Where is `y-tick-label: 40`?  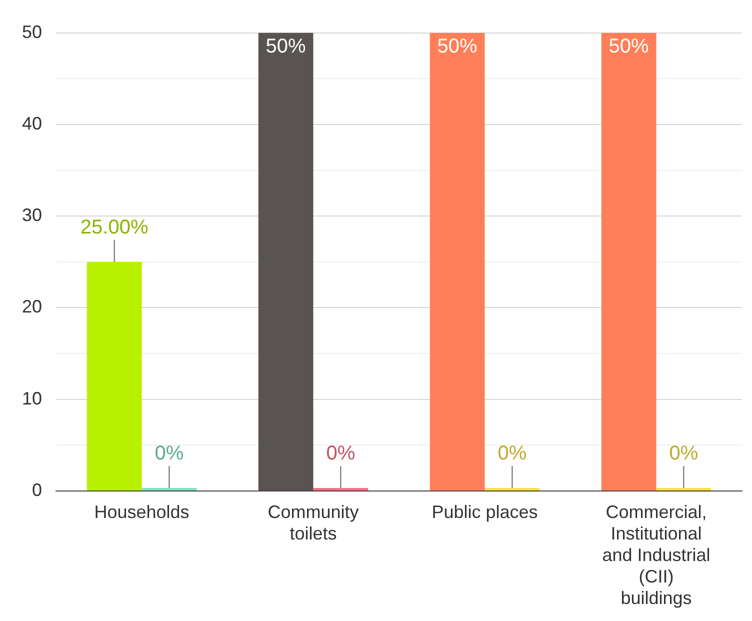
y-tick-label: 40 is located at coordinates (32, 123).